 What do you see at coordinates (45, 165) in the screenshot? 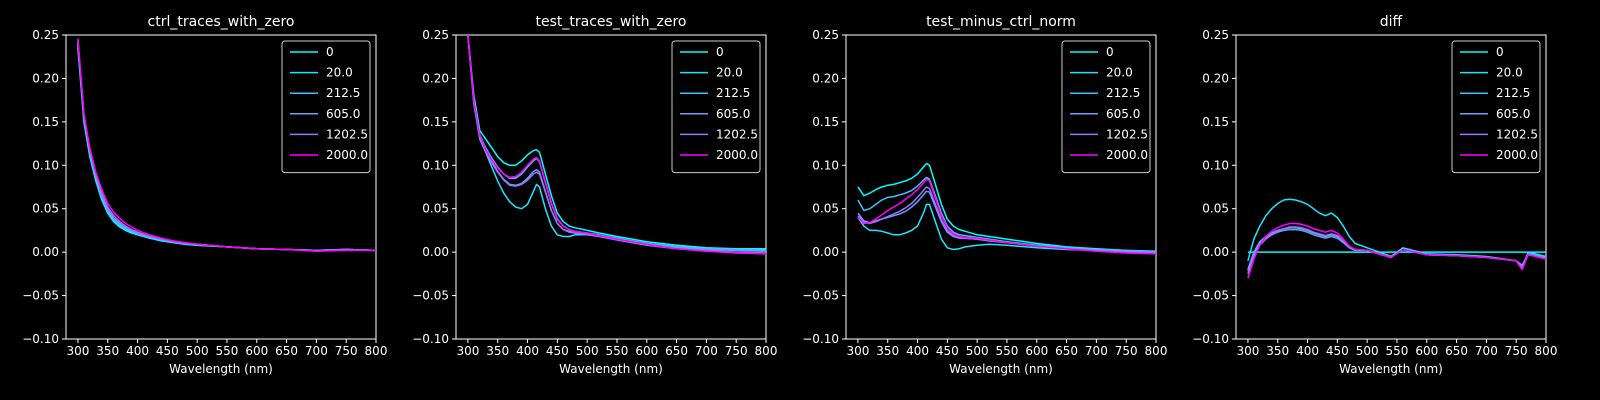
I see `chart-1-ytick-label: 0.10` at bounding box center [45, 165].